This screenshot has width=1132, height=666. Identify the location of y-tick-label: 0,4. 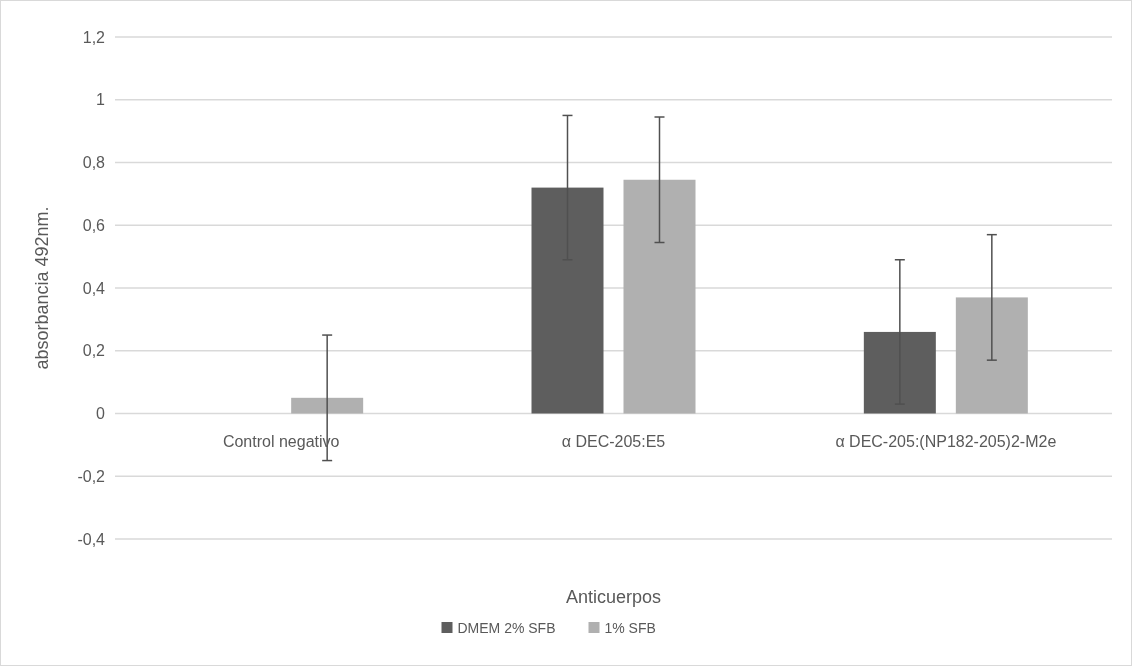
(94, 288).